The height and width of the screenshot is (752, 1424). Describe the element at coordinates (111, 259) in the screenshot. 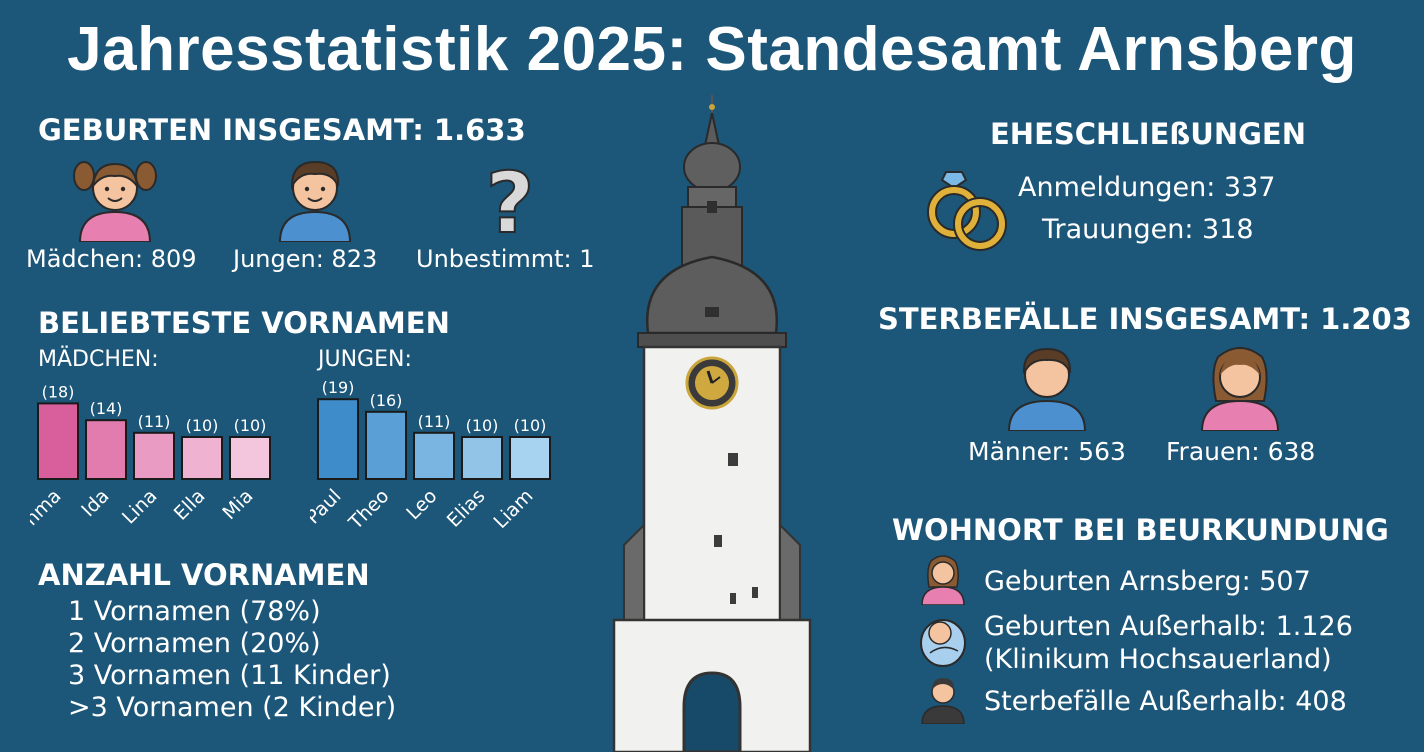

I see `girls-births-label: Mädchen: 809` at that location.